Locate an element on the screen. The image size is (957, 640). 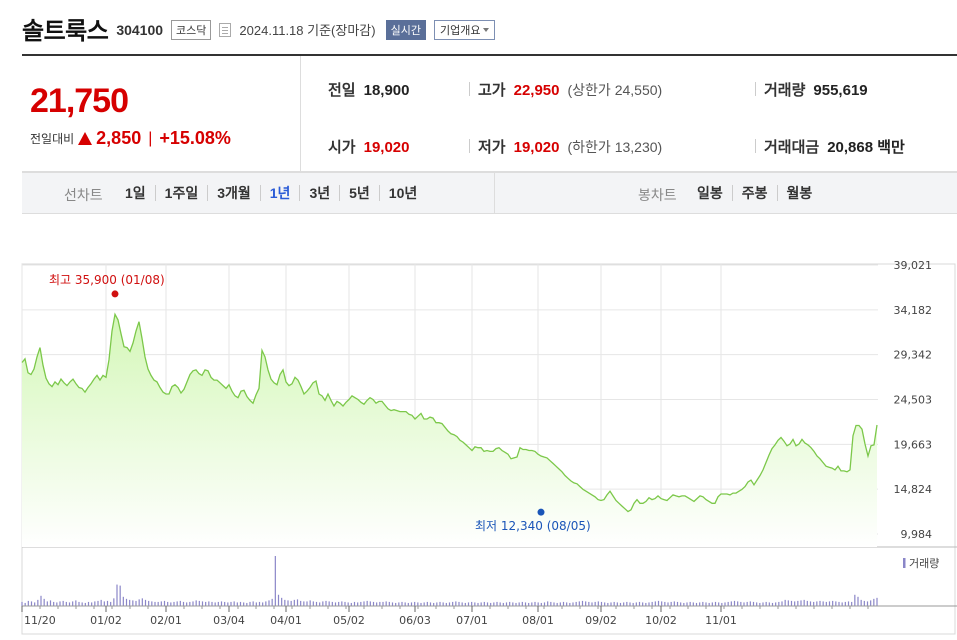
period-option: 1주일 is located at coordinates (182, 193).